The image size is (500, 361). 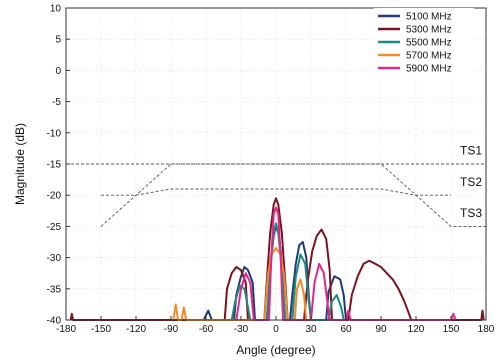 I want to click on y-tick-label: -30, so click(x=54, y=258).